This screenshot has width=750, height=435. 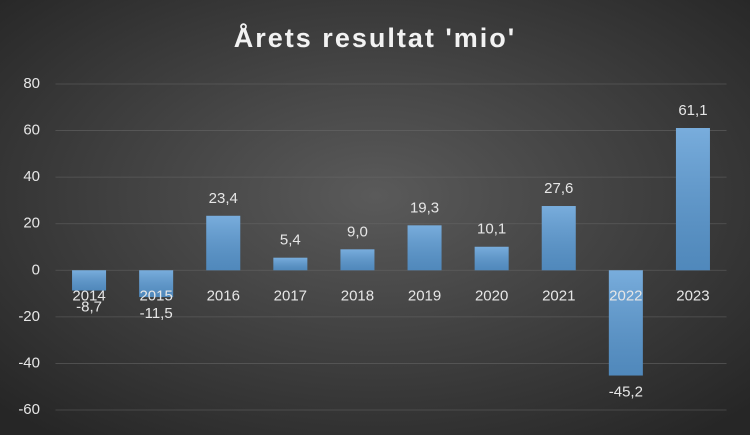 I want to click on x-tick-label: 2014, so click(x=88, y=295).